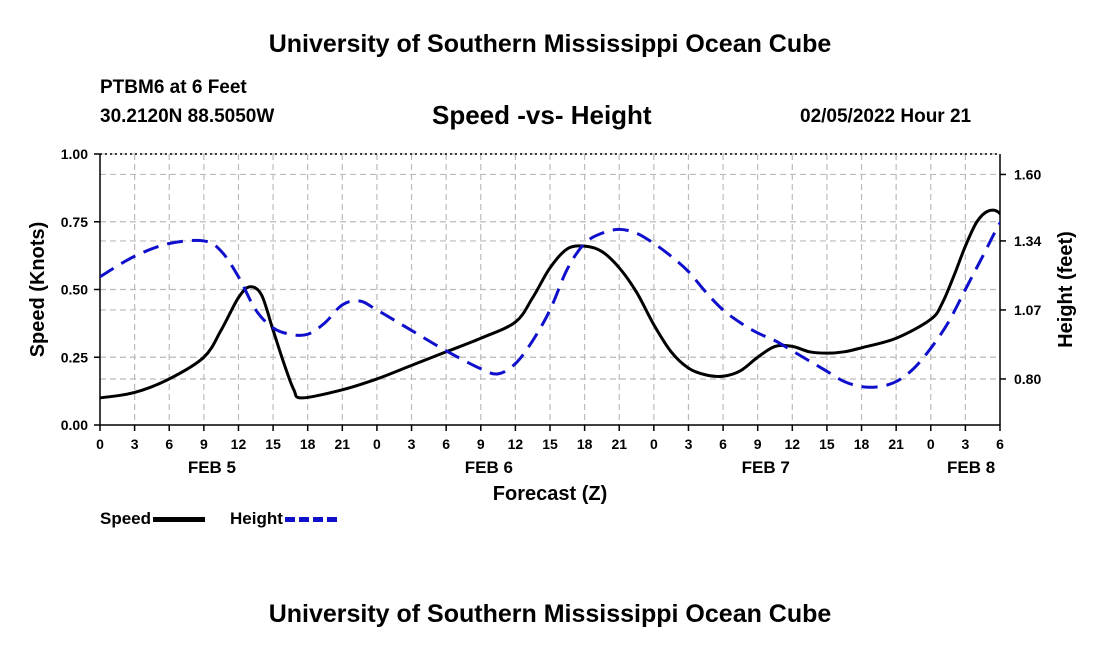  I want to click on y-left-tick-label: 1.00, so click(74, 154).